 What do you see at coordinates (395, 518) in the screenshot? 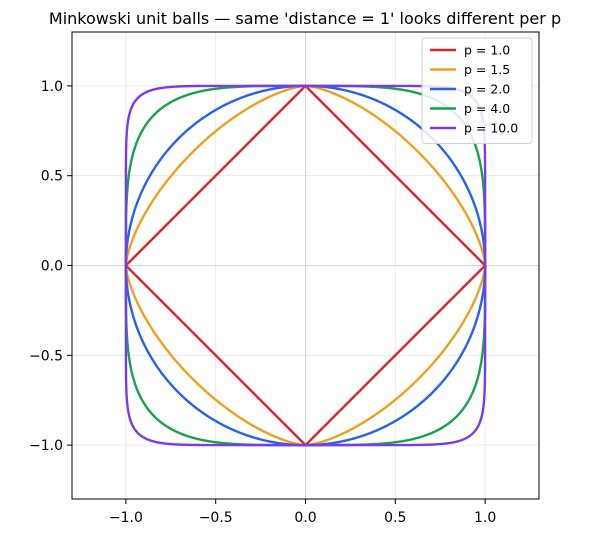
I see `x-tick-label: 0.5` at bounding box center [395, 518].